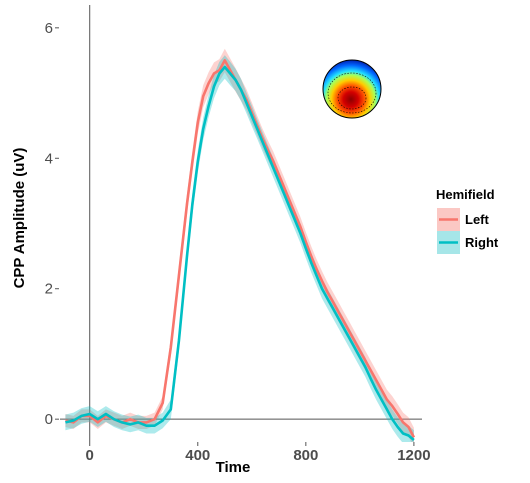 The image size is (530, 483). What do you see at coordinates (49, 289) in the screenshot?
I see `y-tick-label: 2` at bounding box center [49, 289].